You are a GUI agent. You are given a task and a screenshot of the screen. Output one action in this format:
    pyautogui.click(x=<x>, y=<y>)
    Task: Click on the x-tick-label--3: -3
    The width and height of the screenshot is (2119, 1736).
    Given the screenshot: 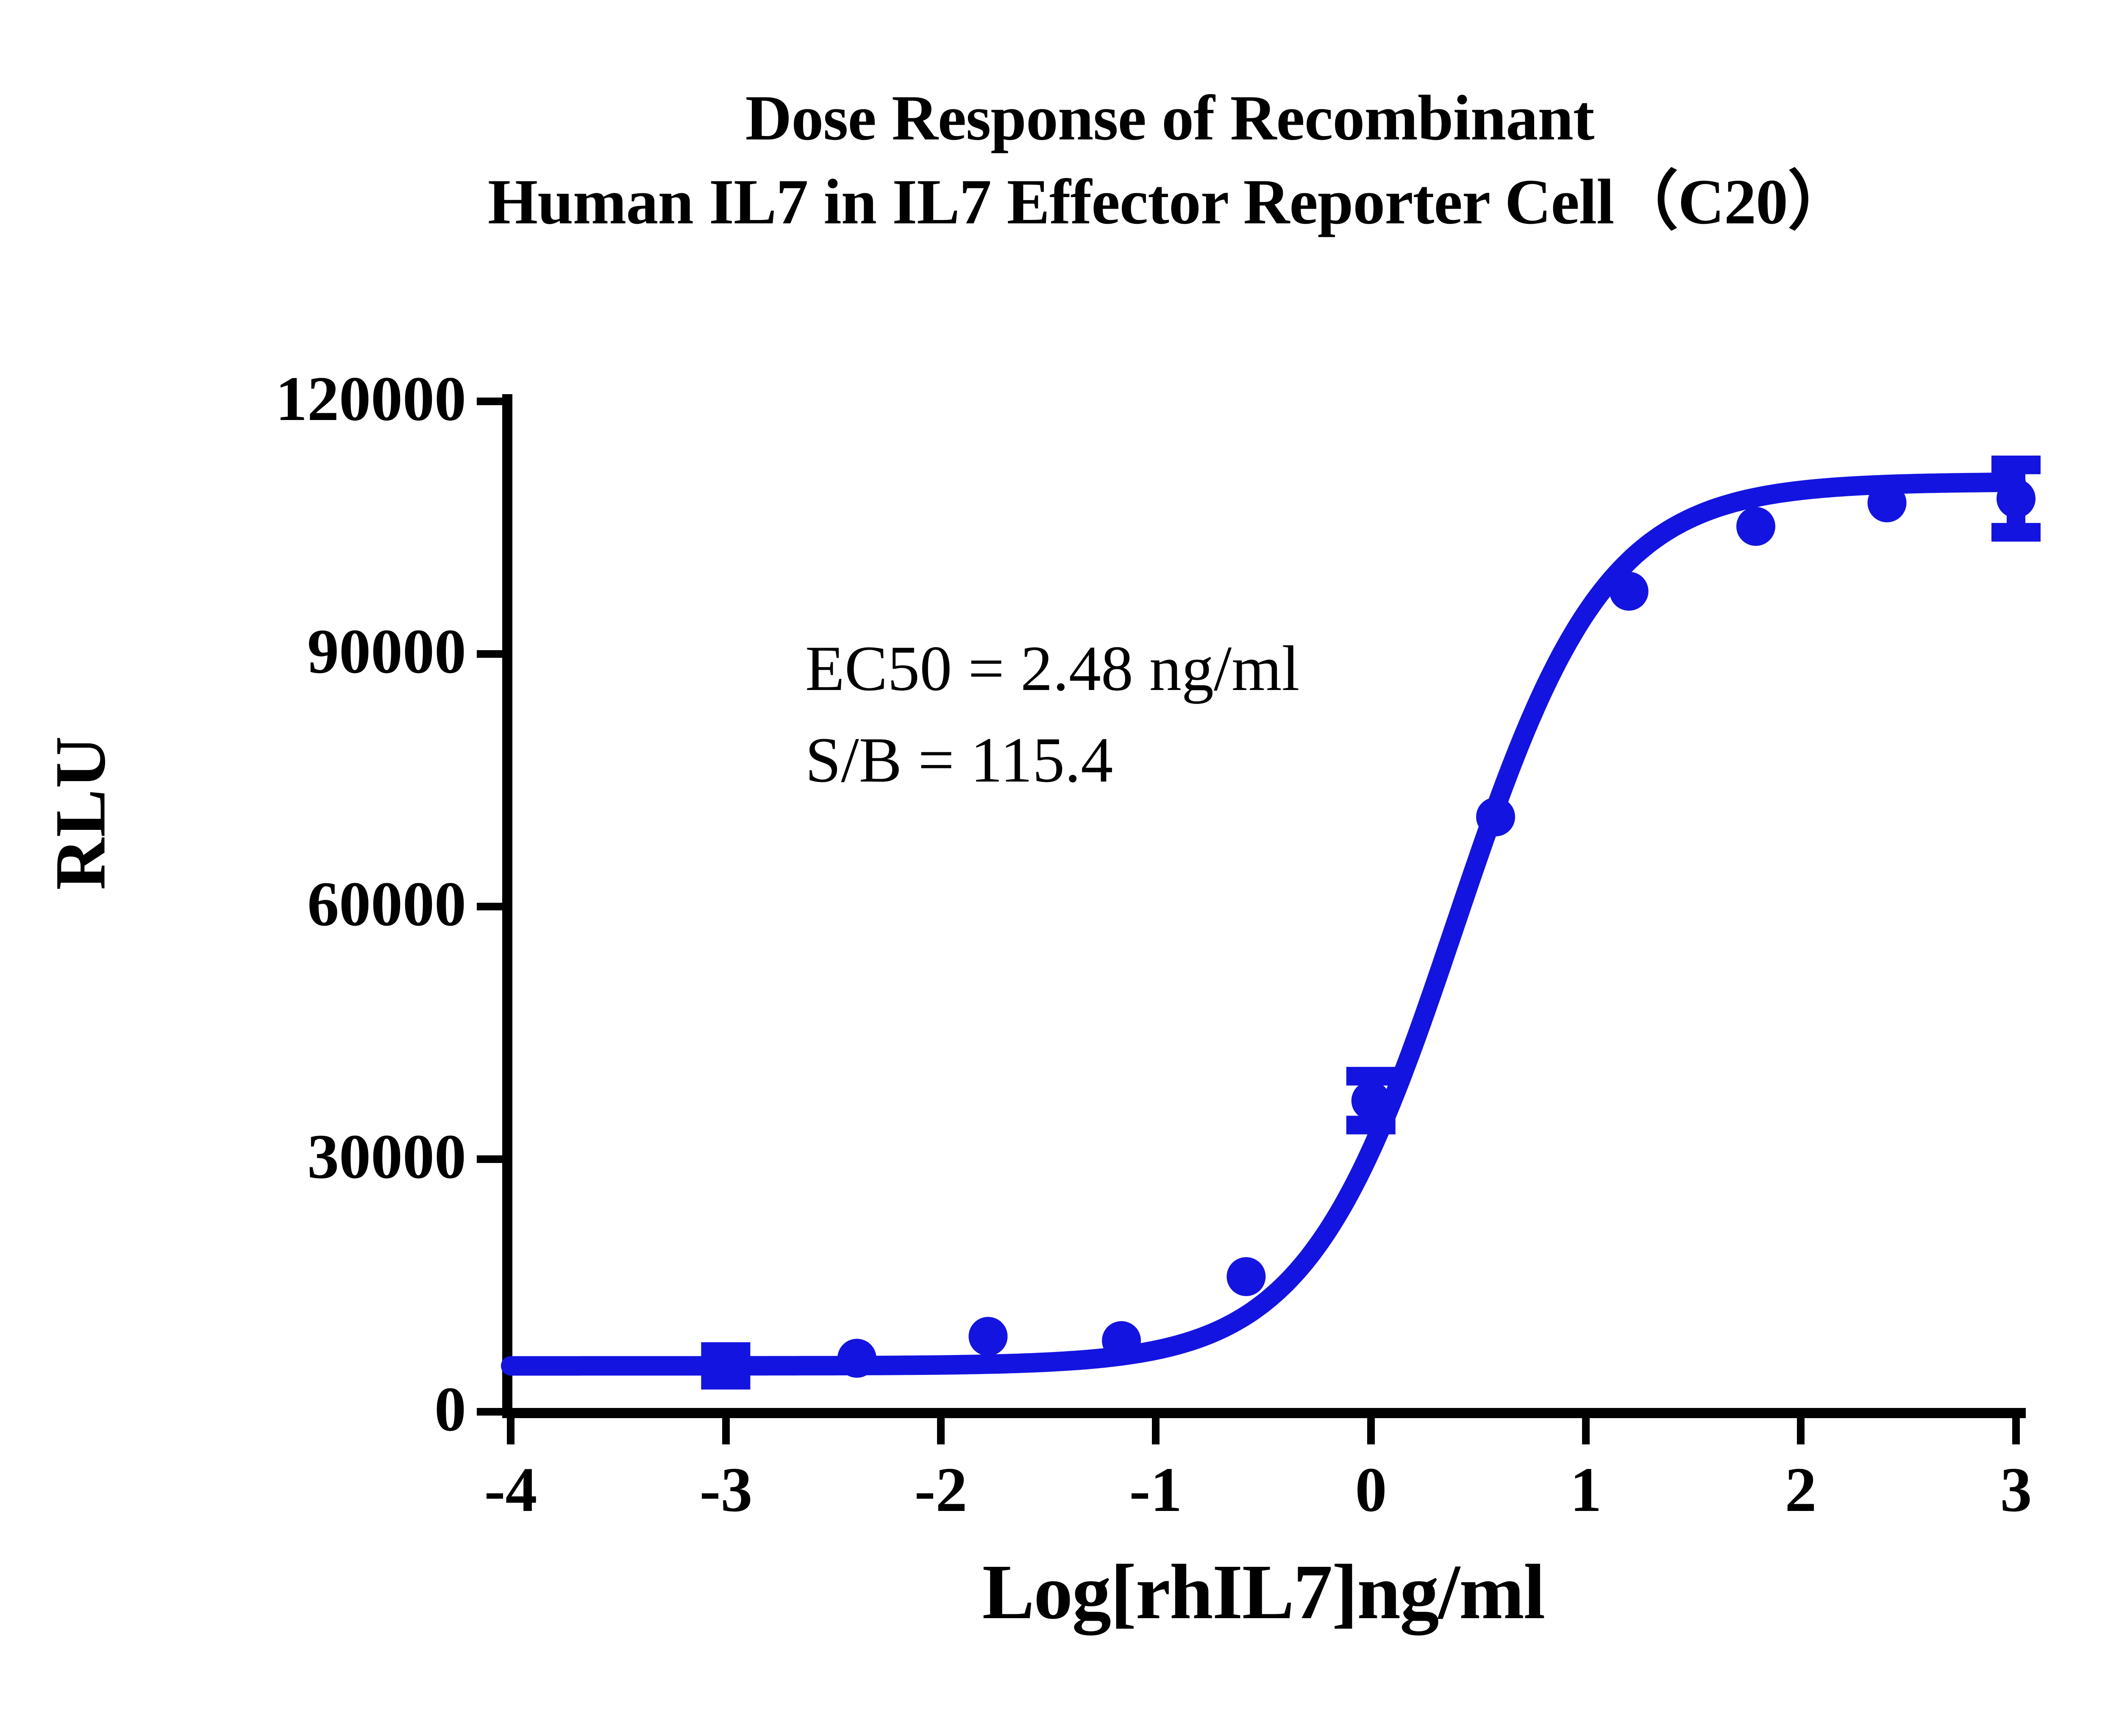 What is the action you would take?
    pyautogui.click(x=726, y=1490)
    